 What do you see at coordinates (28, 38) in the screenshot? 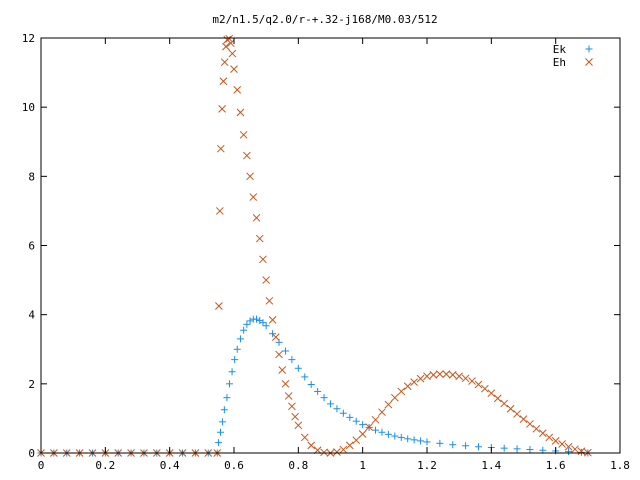
I see `y-tick-label: 12` at bounding box center [28, 38].